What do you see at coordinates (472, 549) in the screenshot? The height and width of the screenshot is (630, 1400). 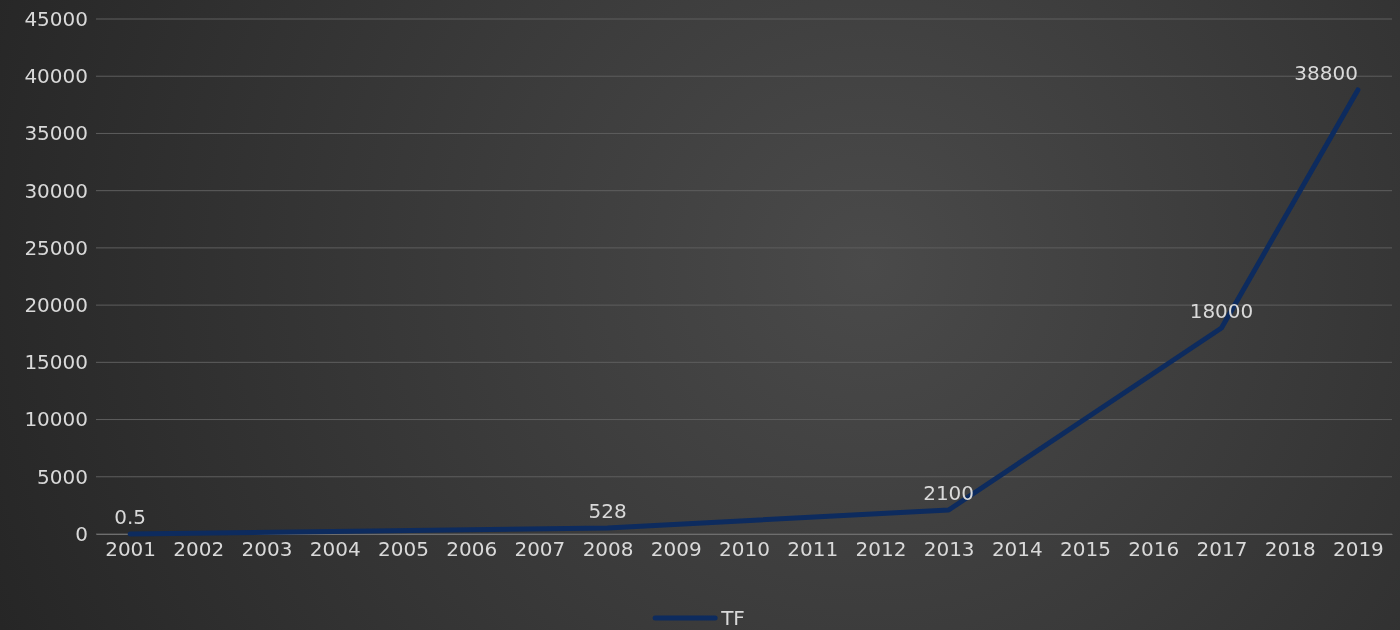 I see `x-tick-label: 2006` at bounding box center [472, 549].